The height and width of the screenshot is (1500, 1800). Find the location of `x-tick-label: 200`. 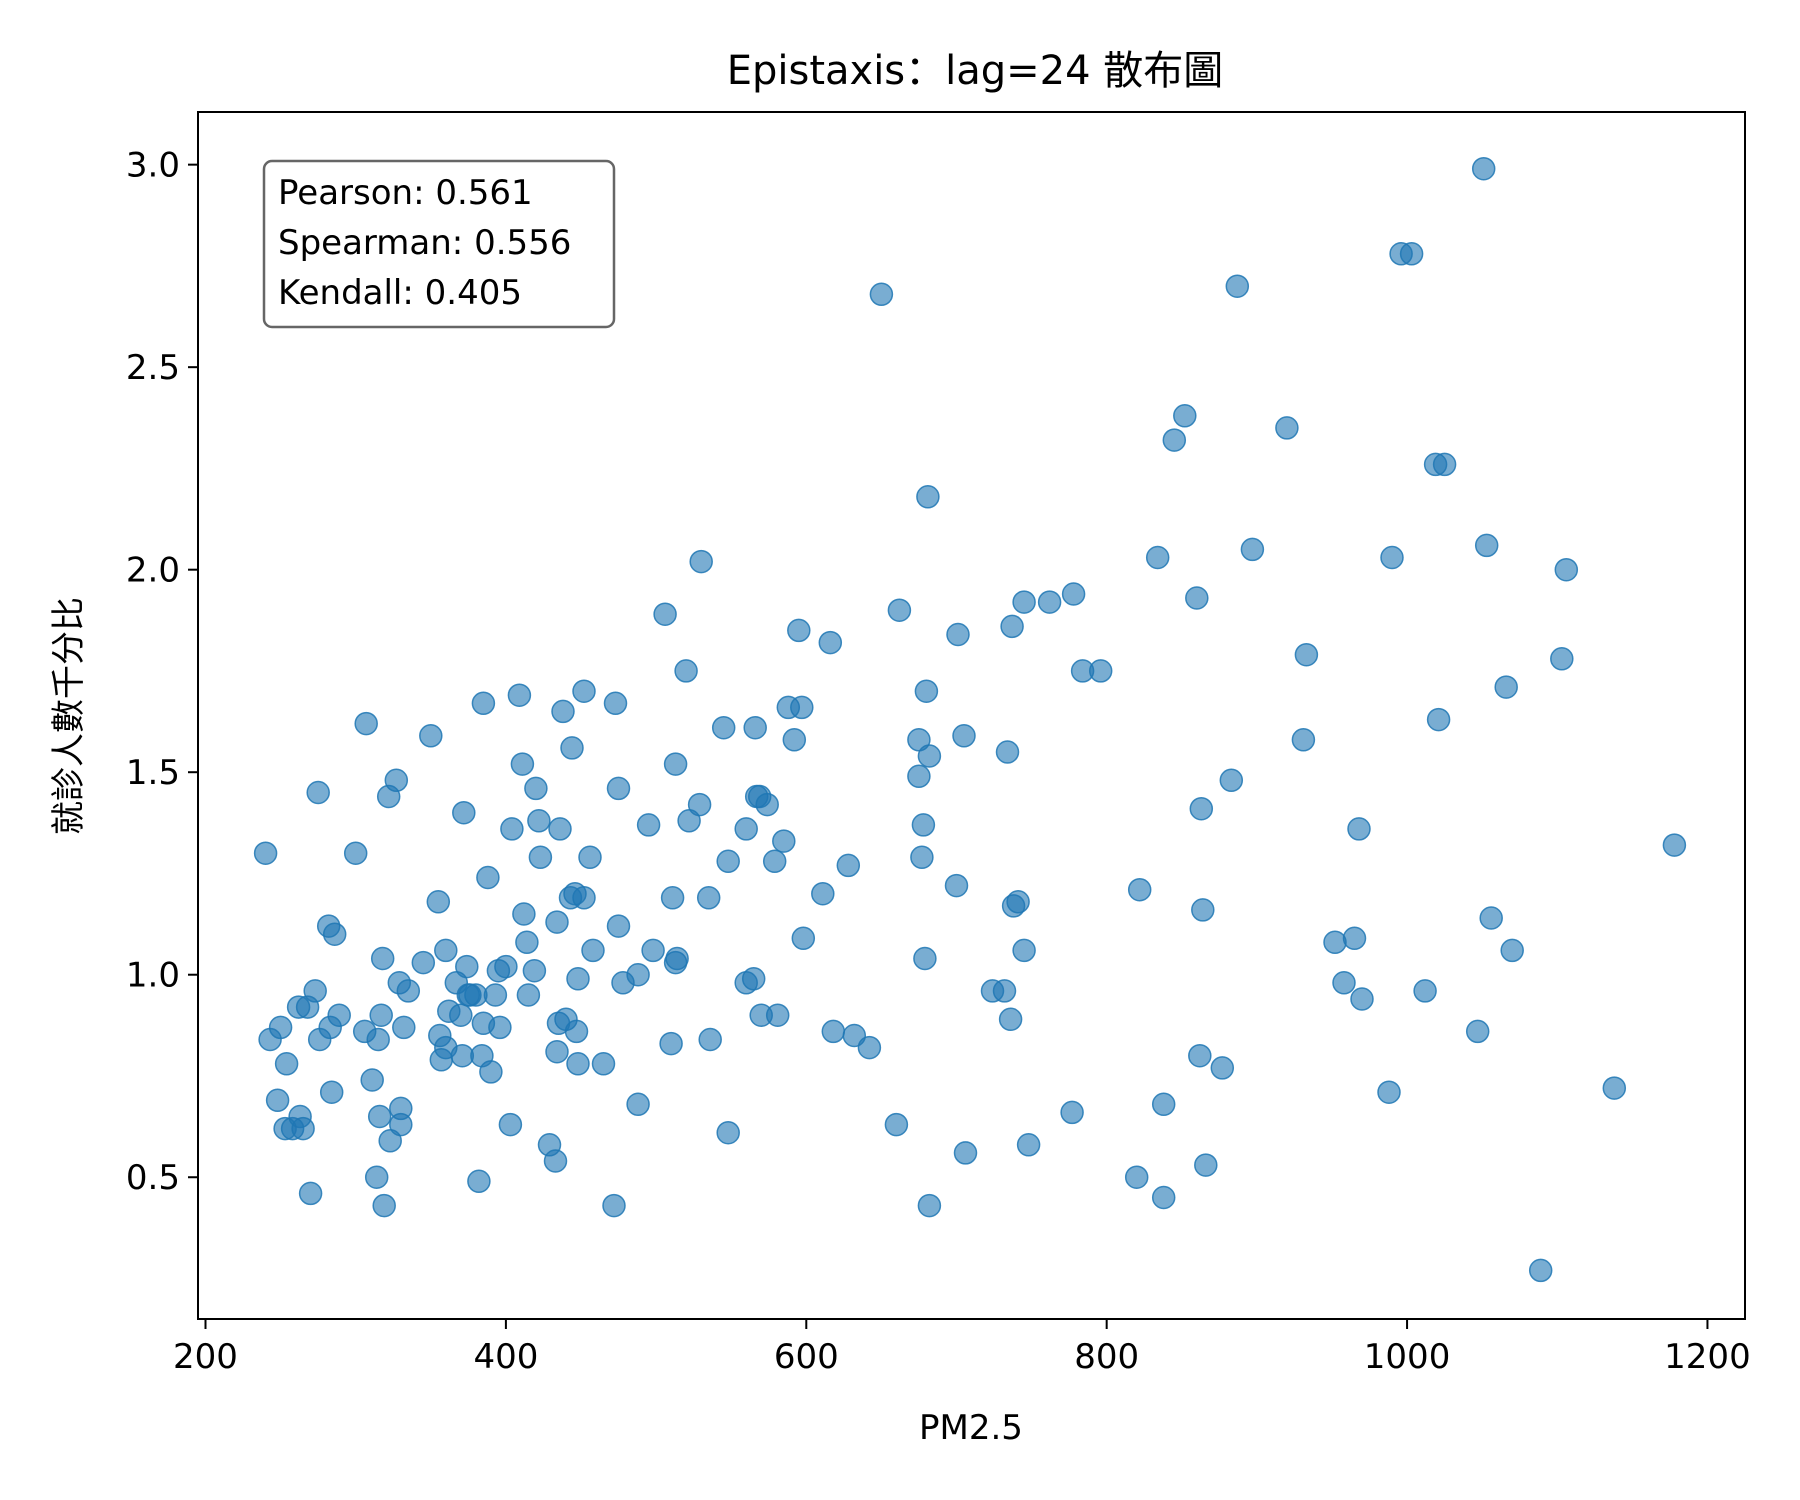

x-tick-label: 200 is located at coordinates (205, 1357).